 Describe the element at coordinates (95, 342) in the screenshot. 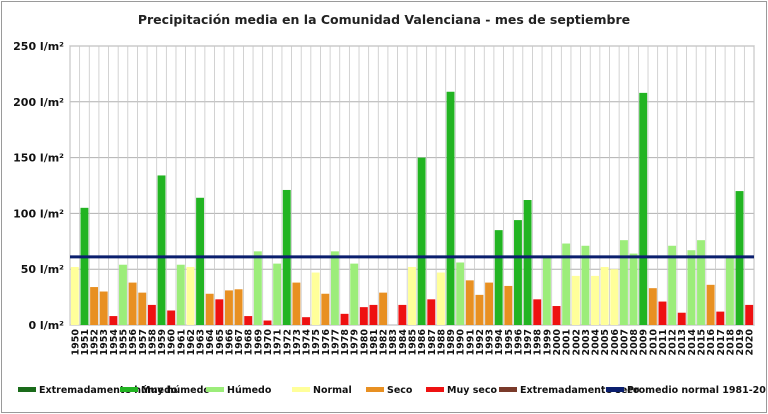

I see `x-tick-label: 1952` at that location.